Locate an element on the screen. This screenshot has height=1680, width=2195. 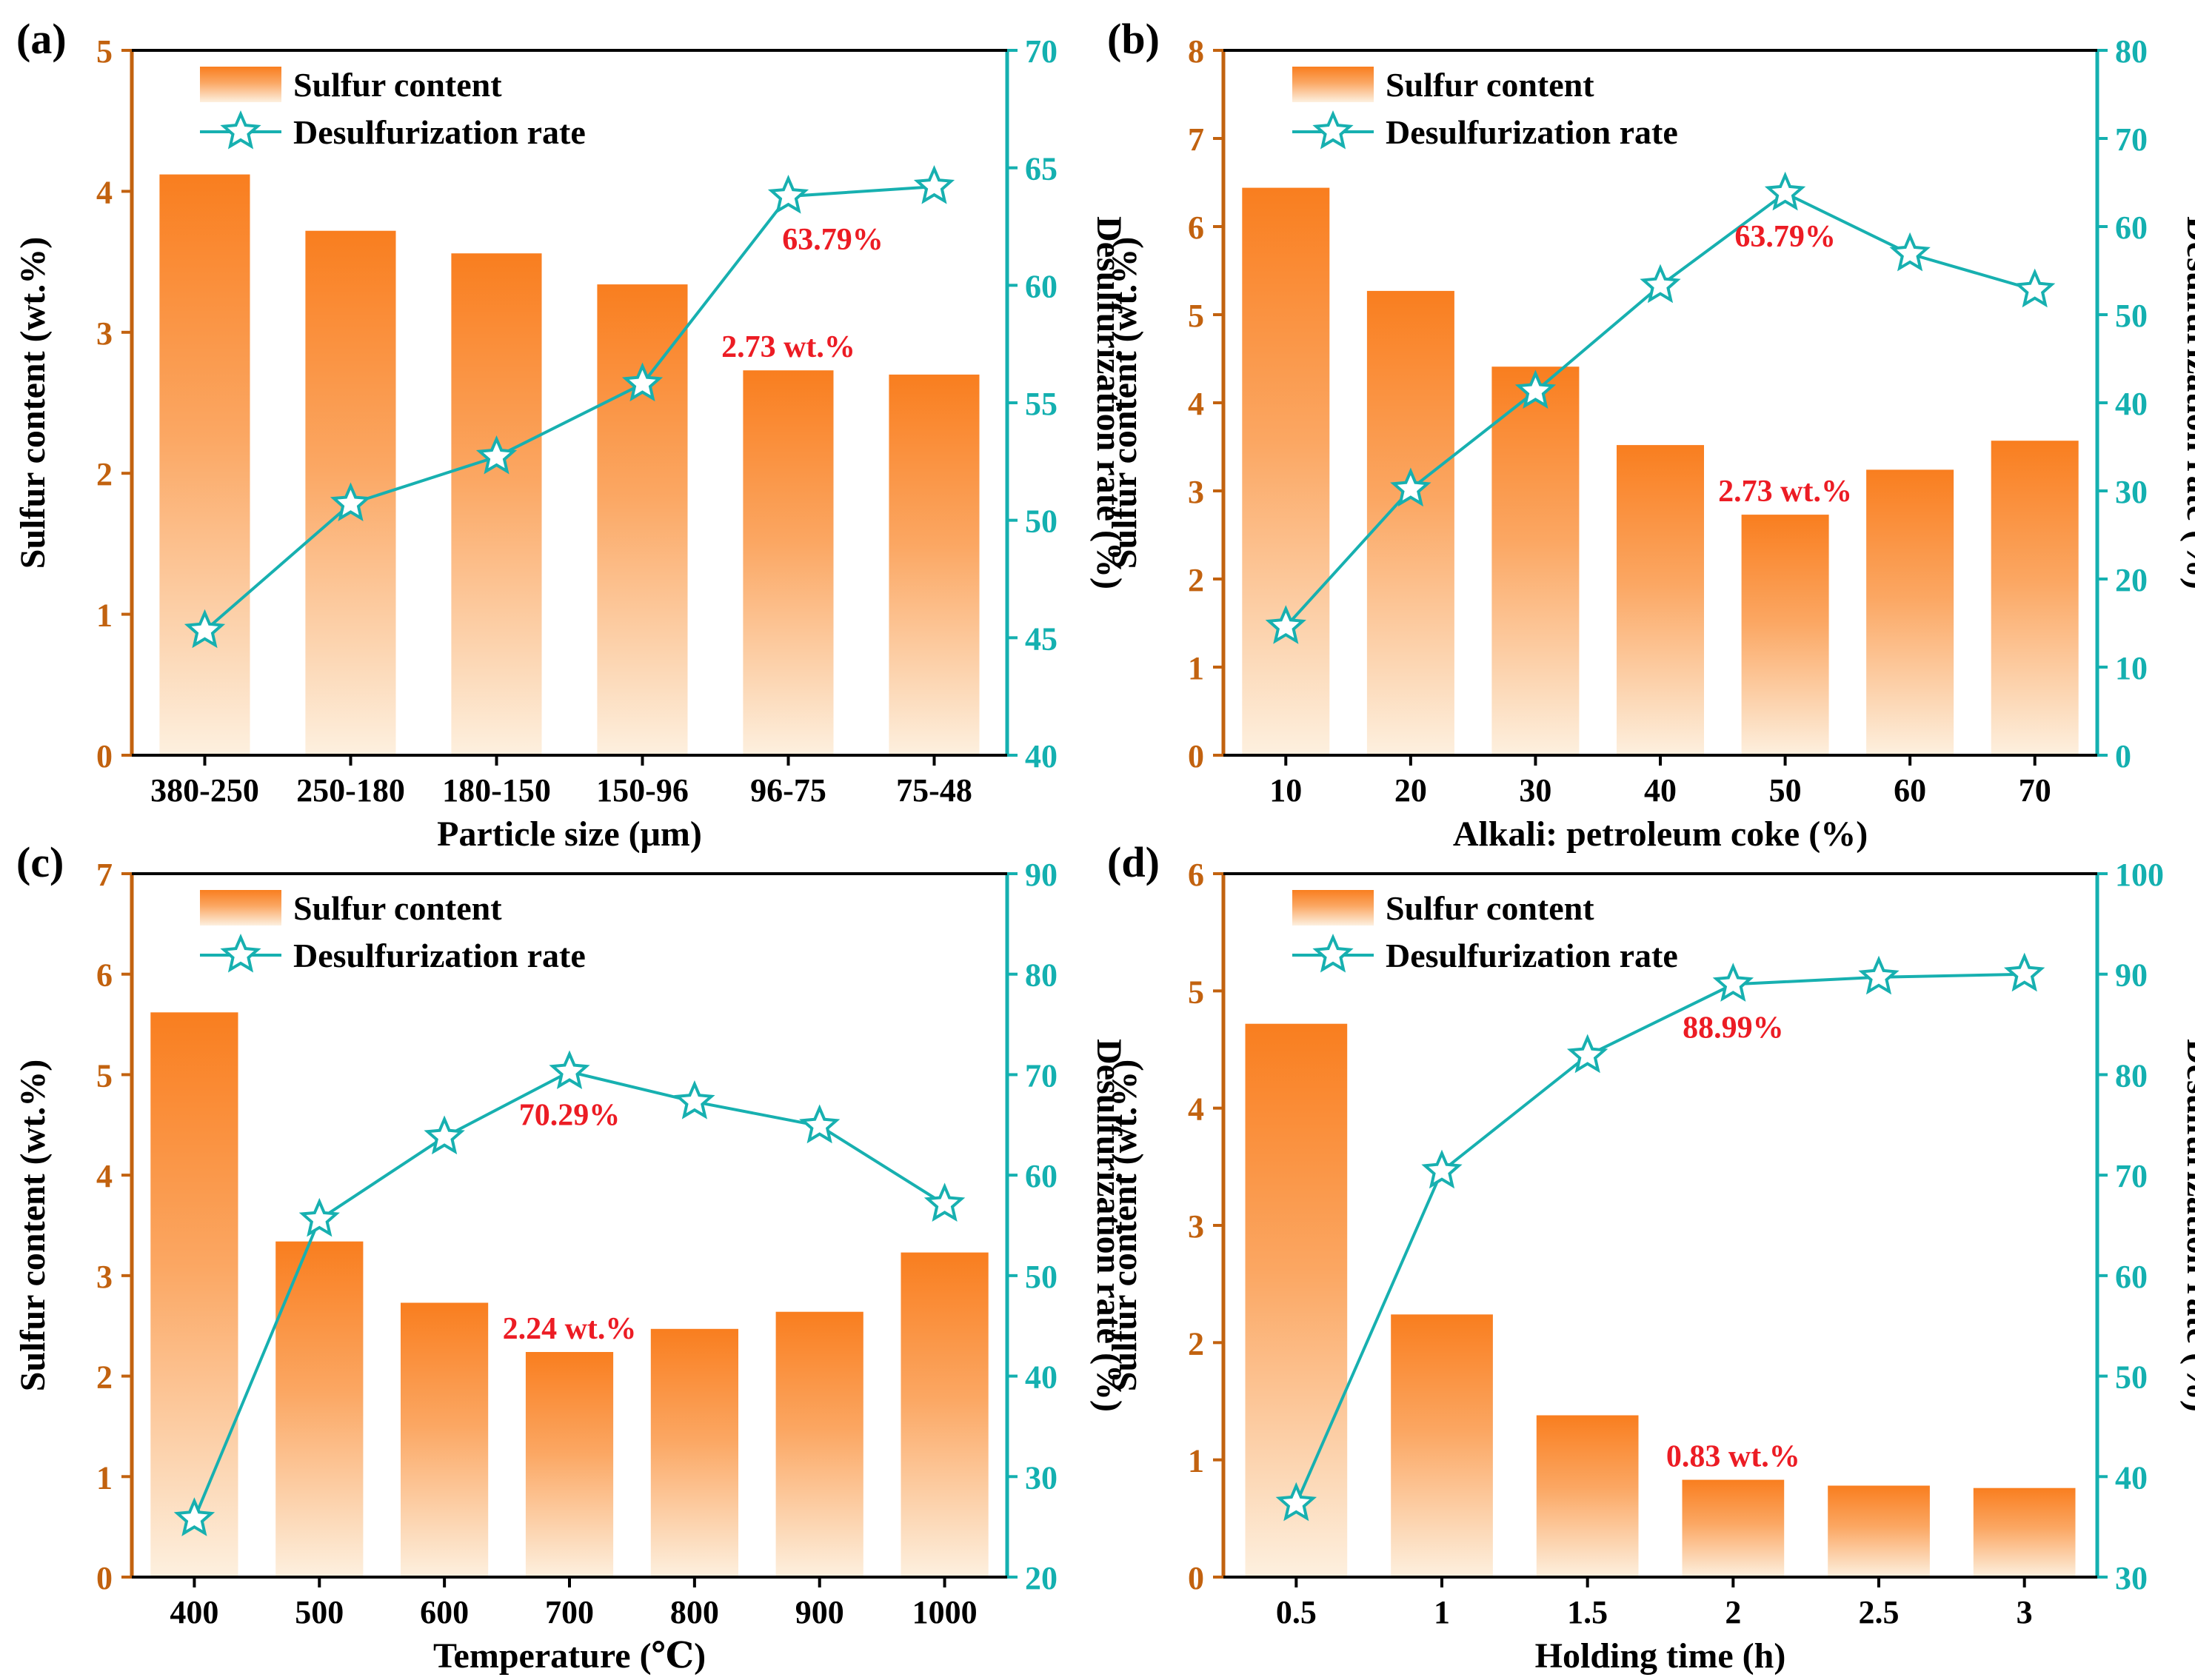
right-tick-label: 30 is located at coordinates (1041, 1477).